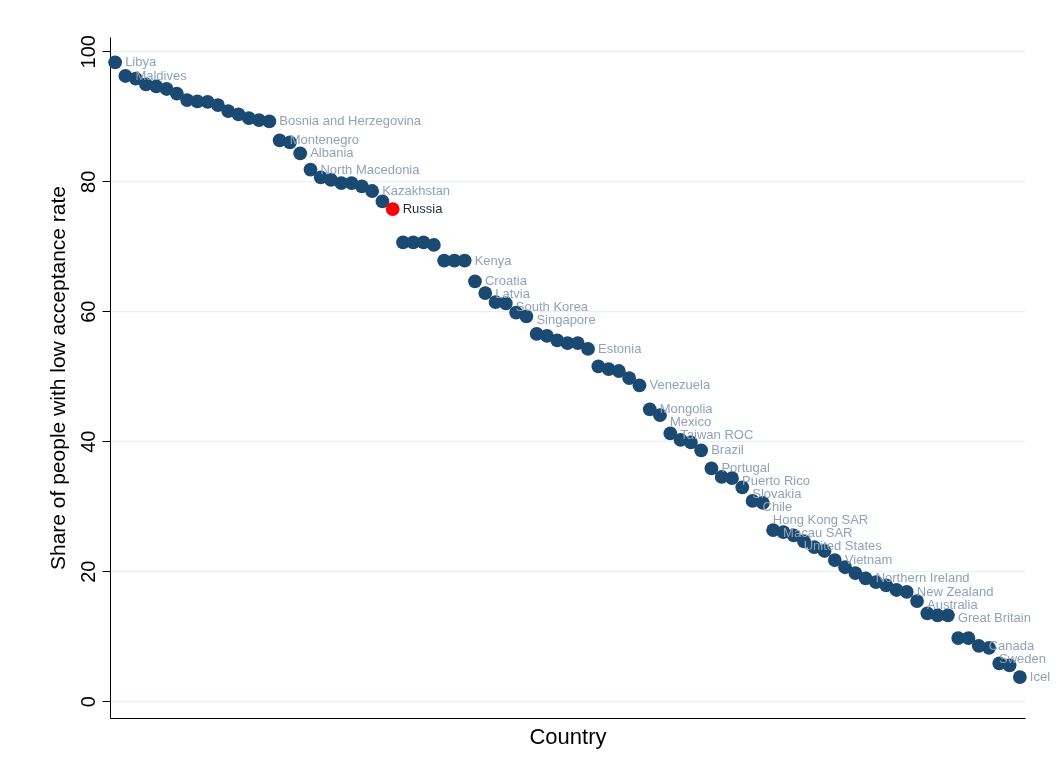 This screenshot has height=775, width=1058. What do you see at coordinates (87, 441) in the screenshot?
I see `y-tick-label: 40` at bounding box center [87, 441].